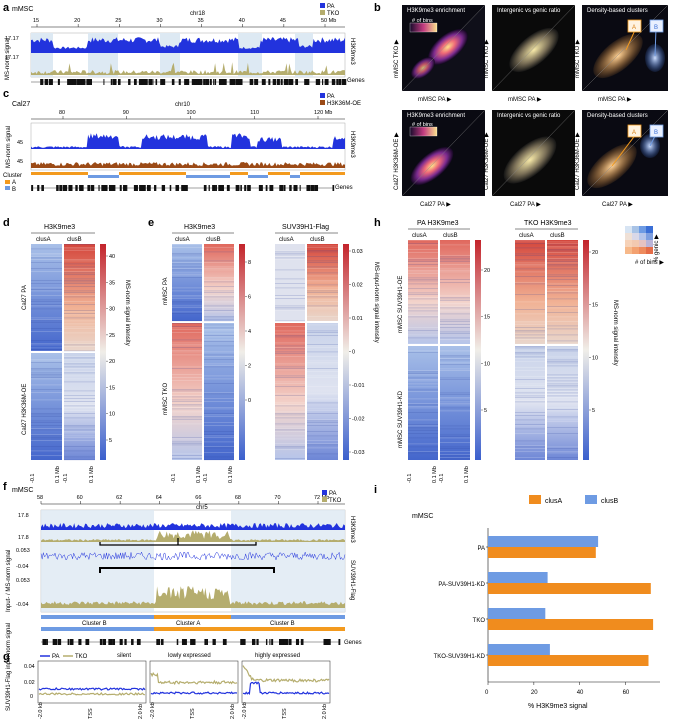 This screenshot has height=723, width=685. I want to click on panel-f-ticks: 58 60 62 64 66 68 70 72 Mb, so click(183, 499).